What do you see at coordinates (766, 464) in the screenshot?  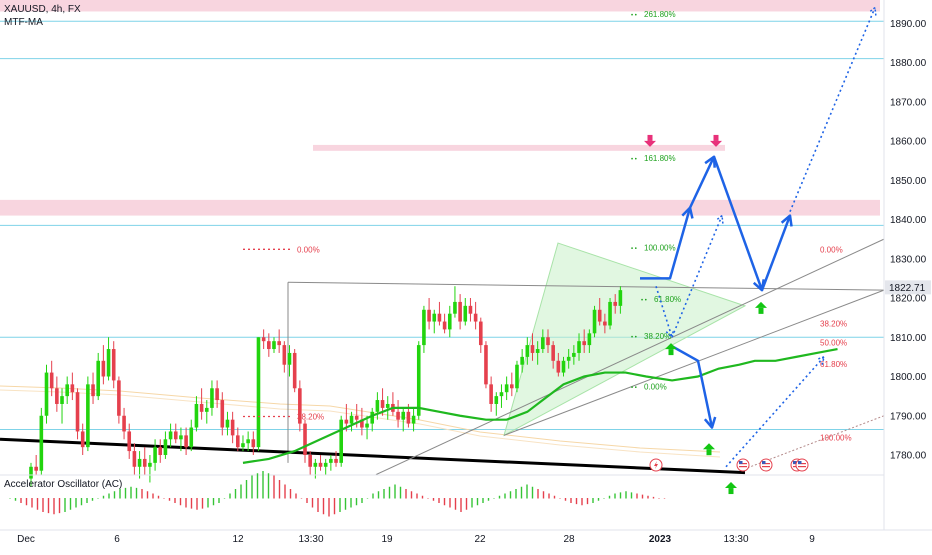 I see `flag-stripe` at bounding box center [766, 464].